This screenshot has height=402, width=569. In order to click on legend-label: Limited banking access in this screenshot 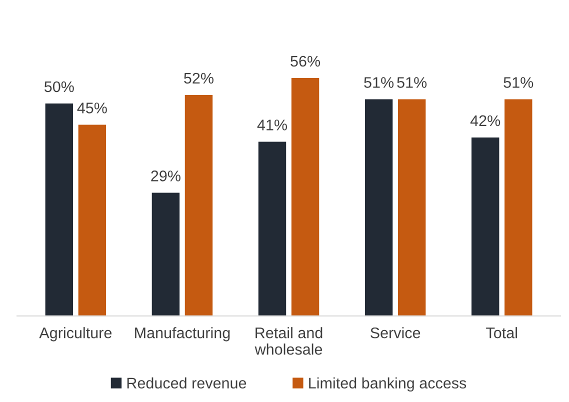, I will do `click(387, 384)`.